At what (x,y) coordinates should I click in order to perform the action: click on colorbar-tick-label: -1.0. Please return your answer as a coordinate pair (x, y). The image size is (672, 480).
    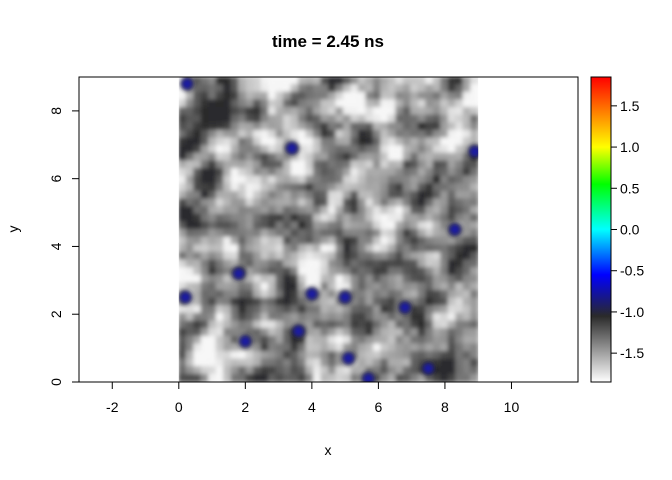
    Looking at the image, I should click on (632, 312).